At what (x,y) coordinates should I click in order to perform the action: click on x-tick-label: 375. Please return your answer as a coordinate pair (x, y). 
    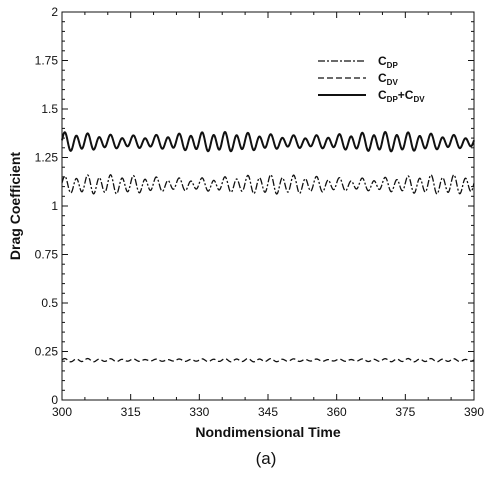
    Looking at the image, I should click on (405, 412).